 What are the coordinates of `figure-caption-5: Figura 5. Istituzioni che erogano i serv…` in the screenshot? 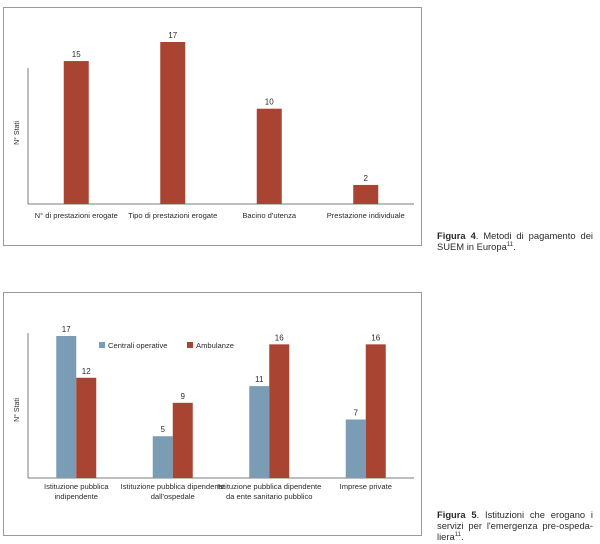 It's located at (515, 525).